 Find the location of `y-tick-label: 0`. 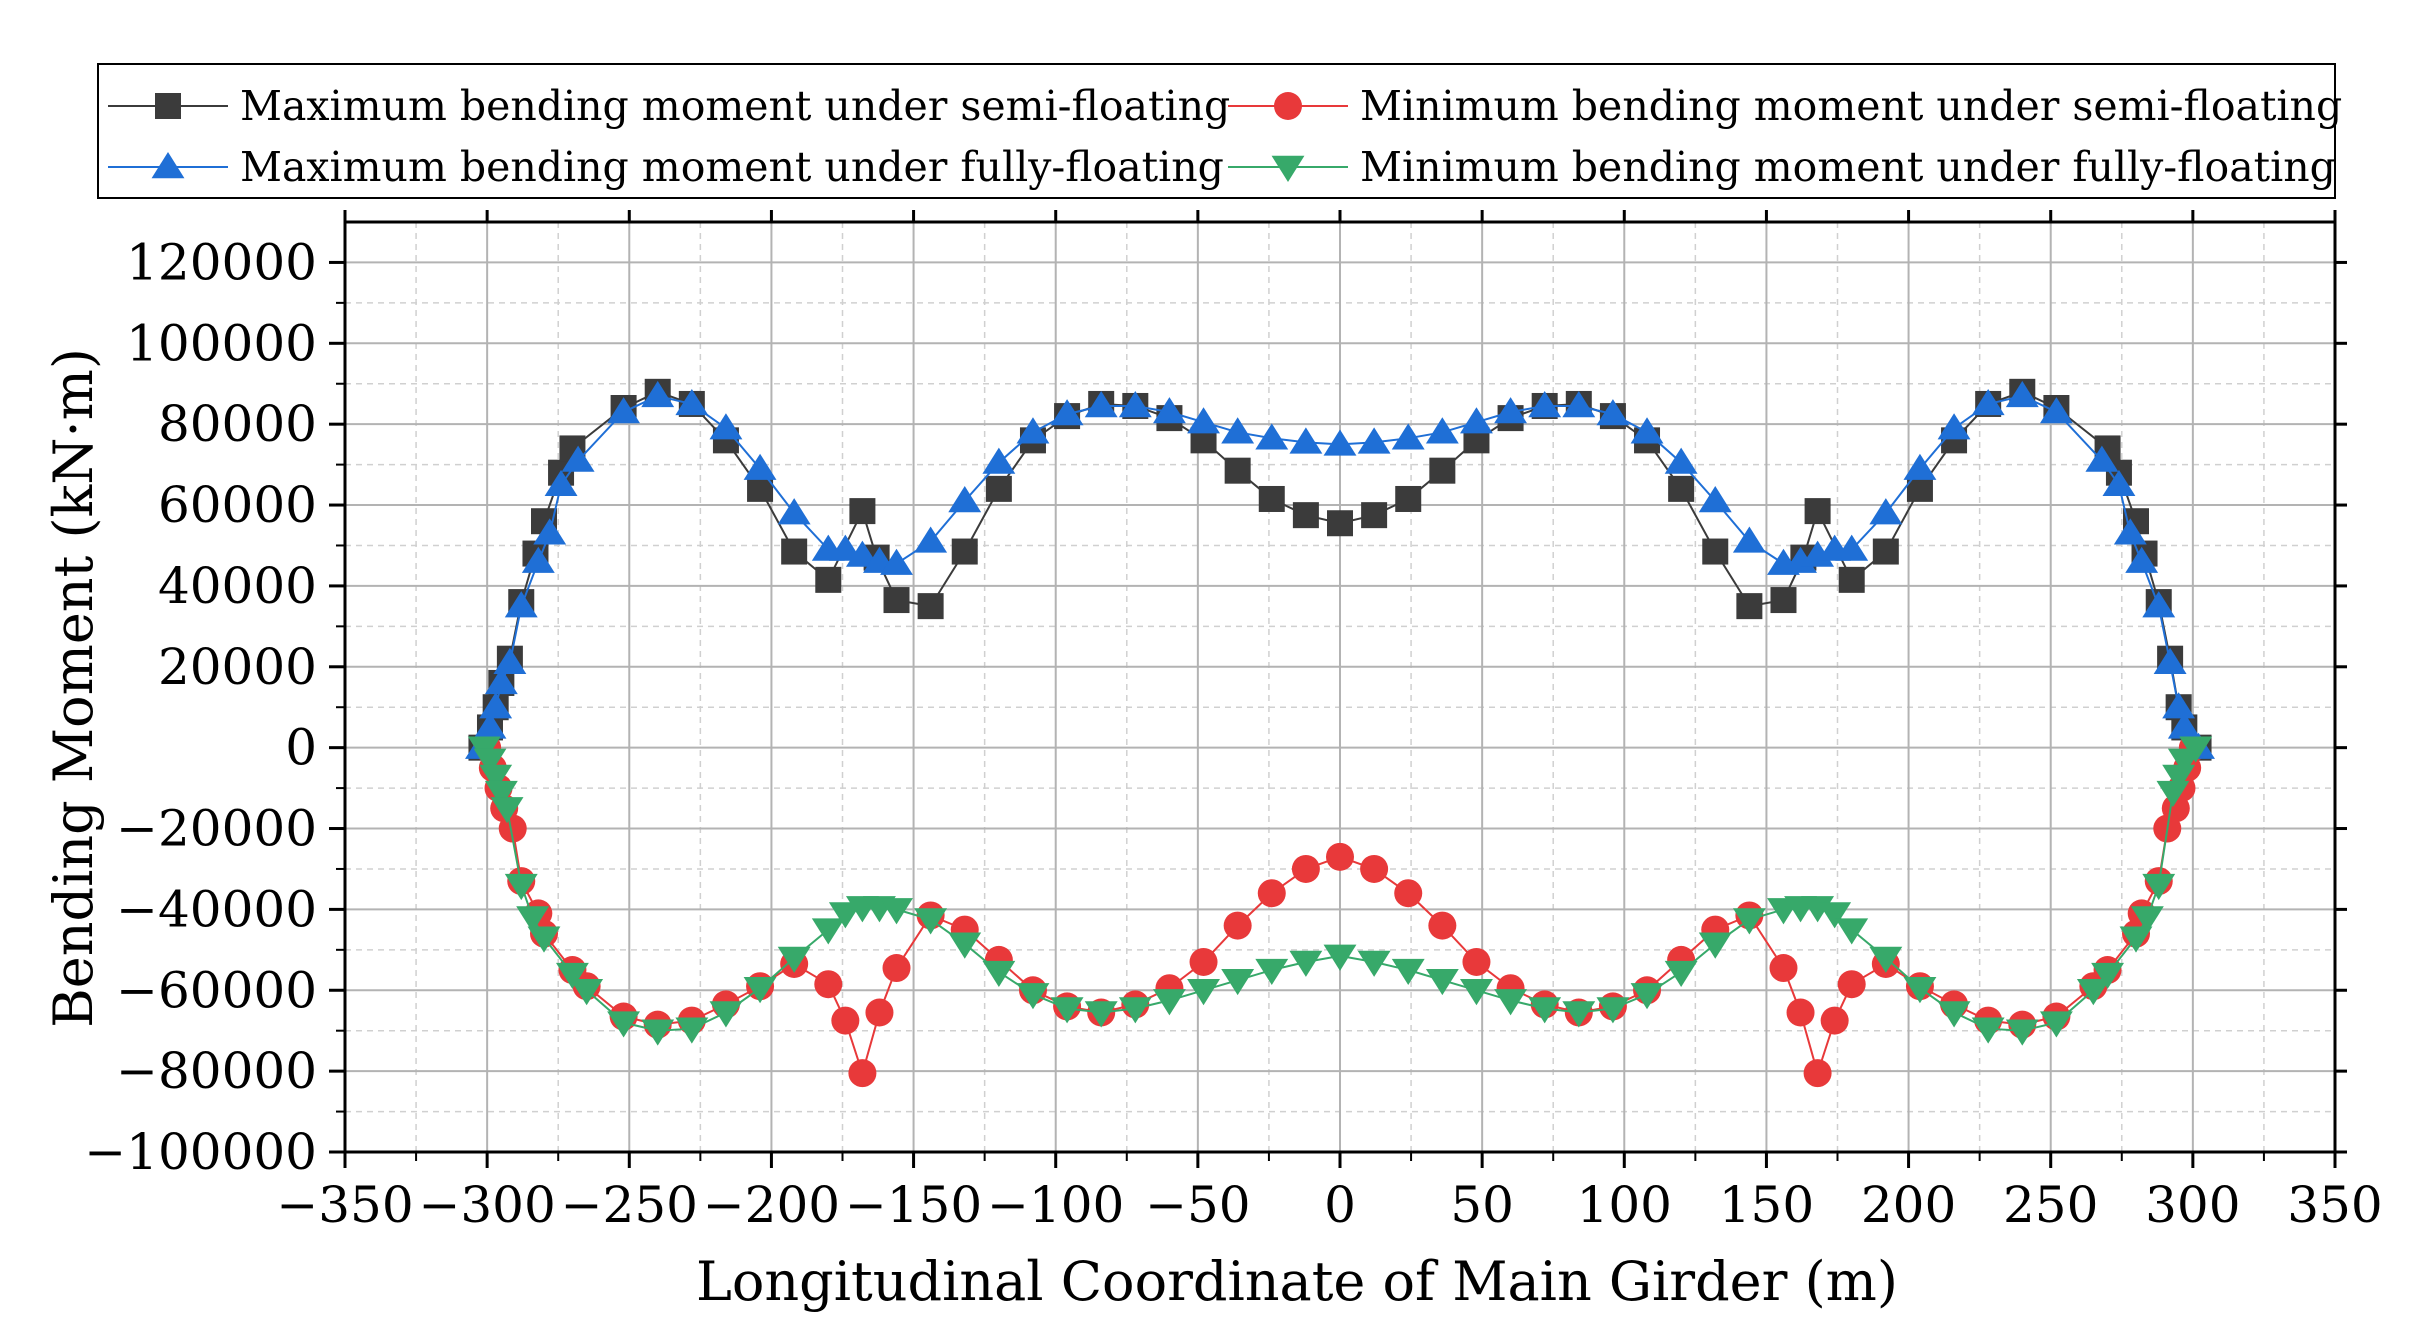

y-tick-label: 0 is located at coordinates (301, 748).